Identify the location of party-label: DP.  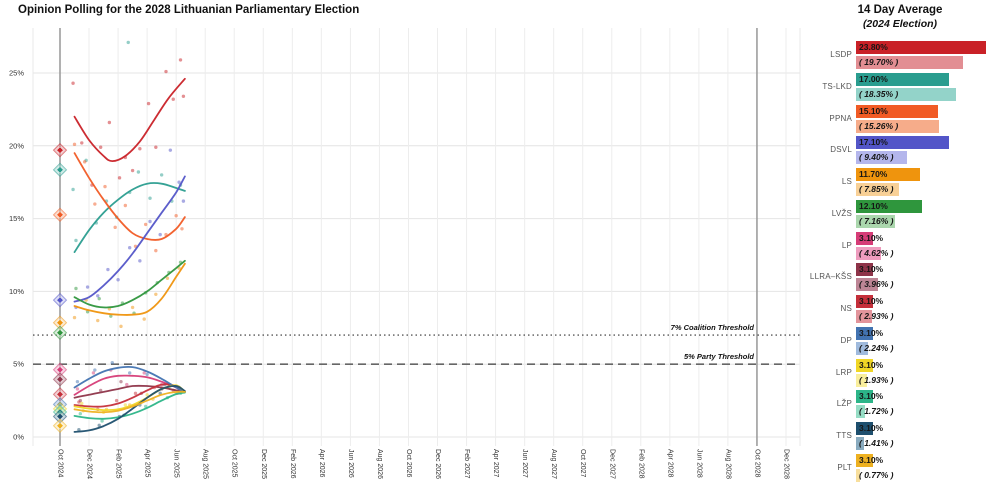
(846, 340).